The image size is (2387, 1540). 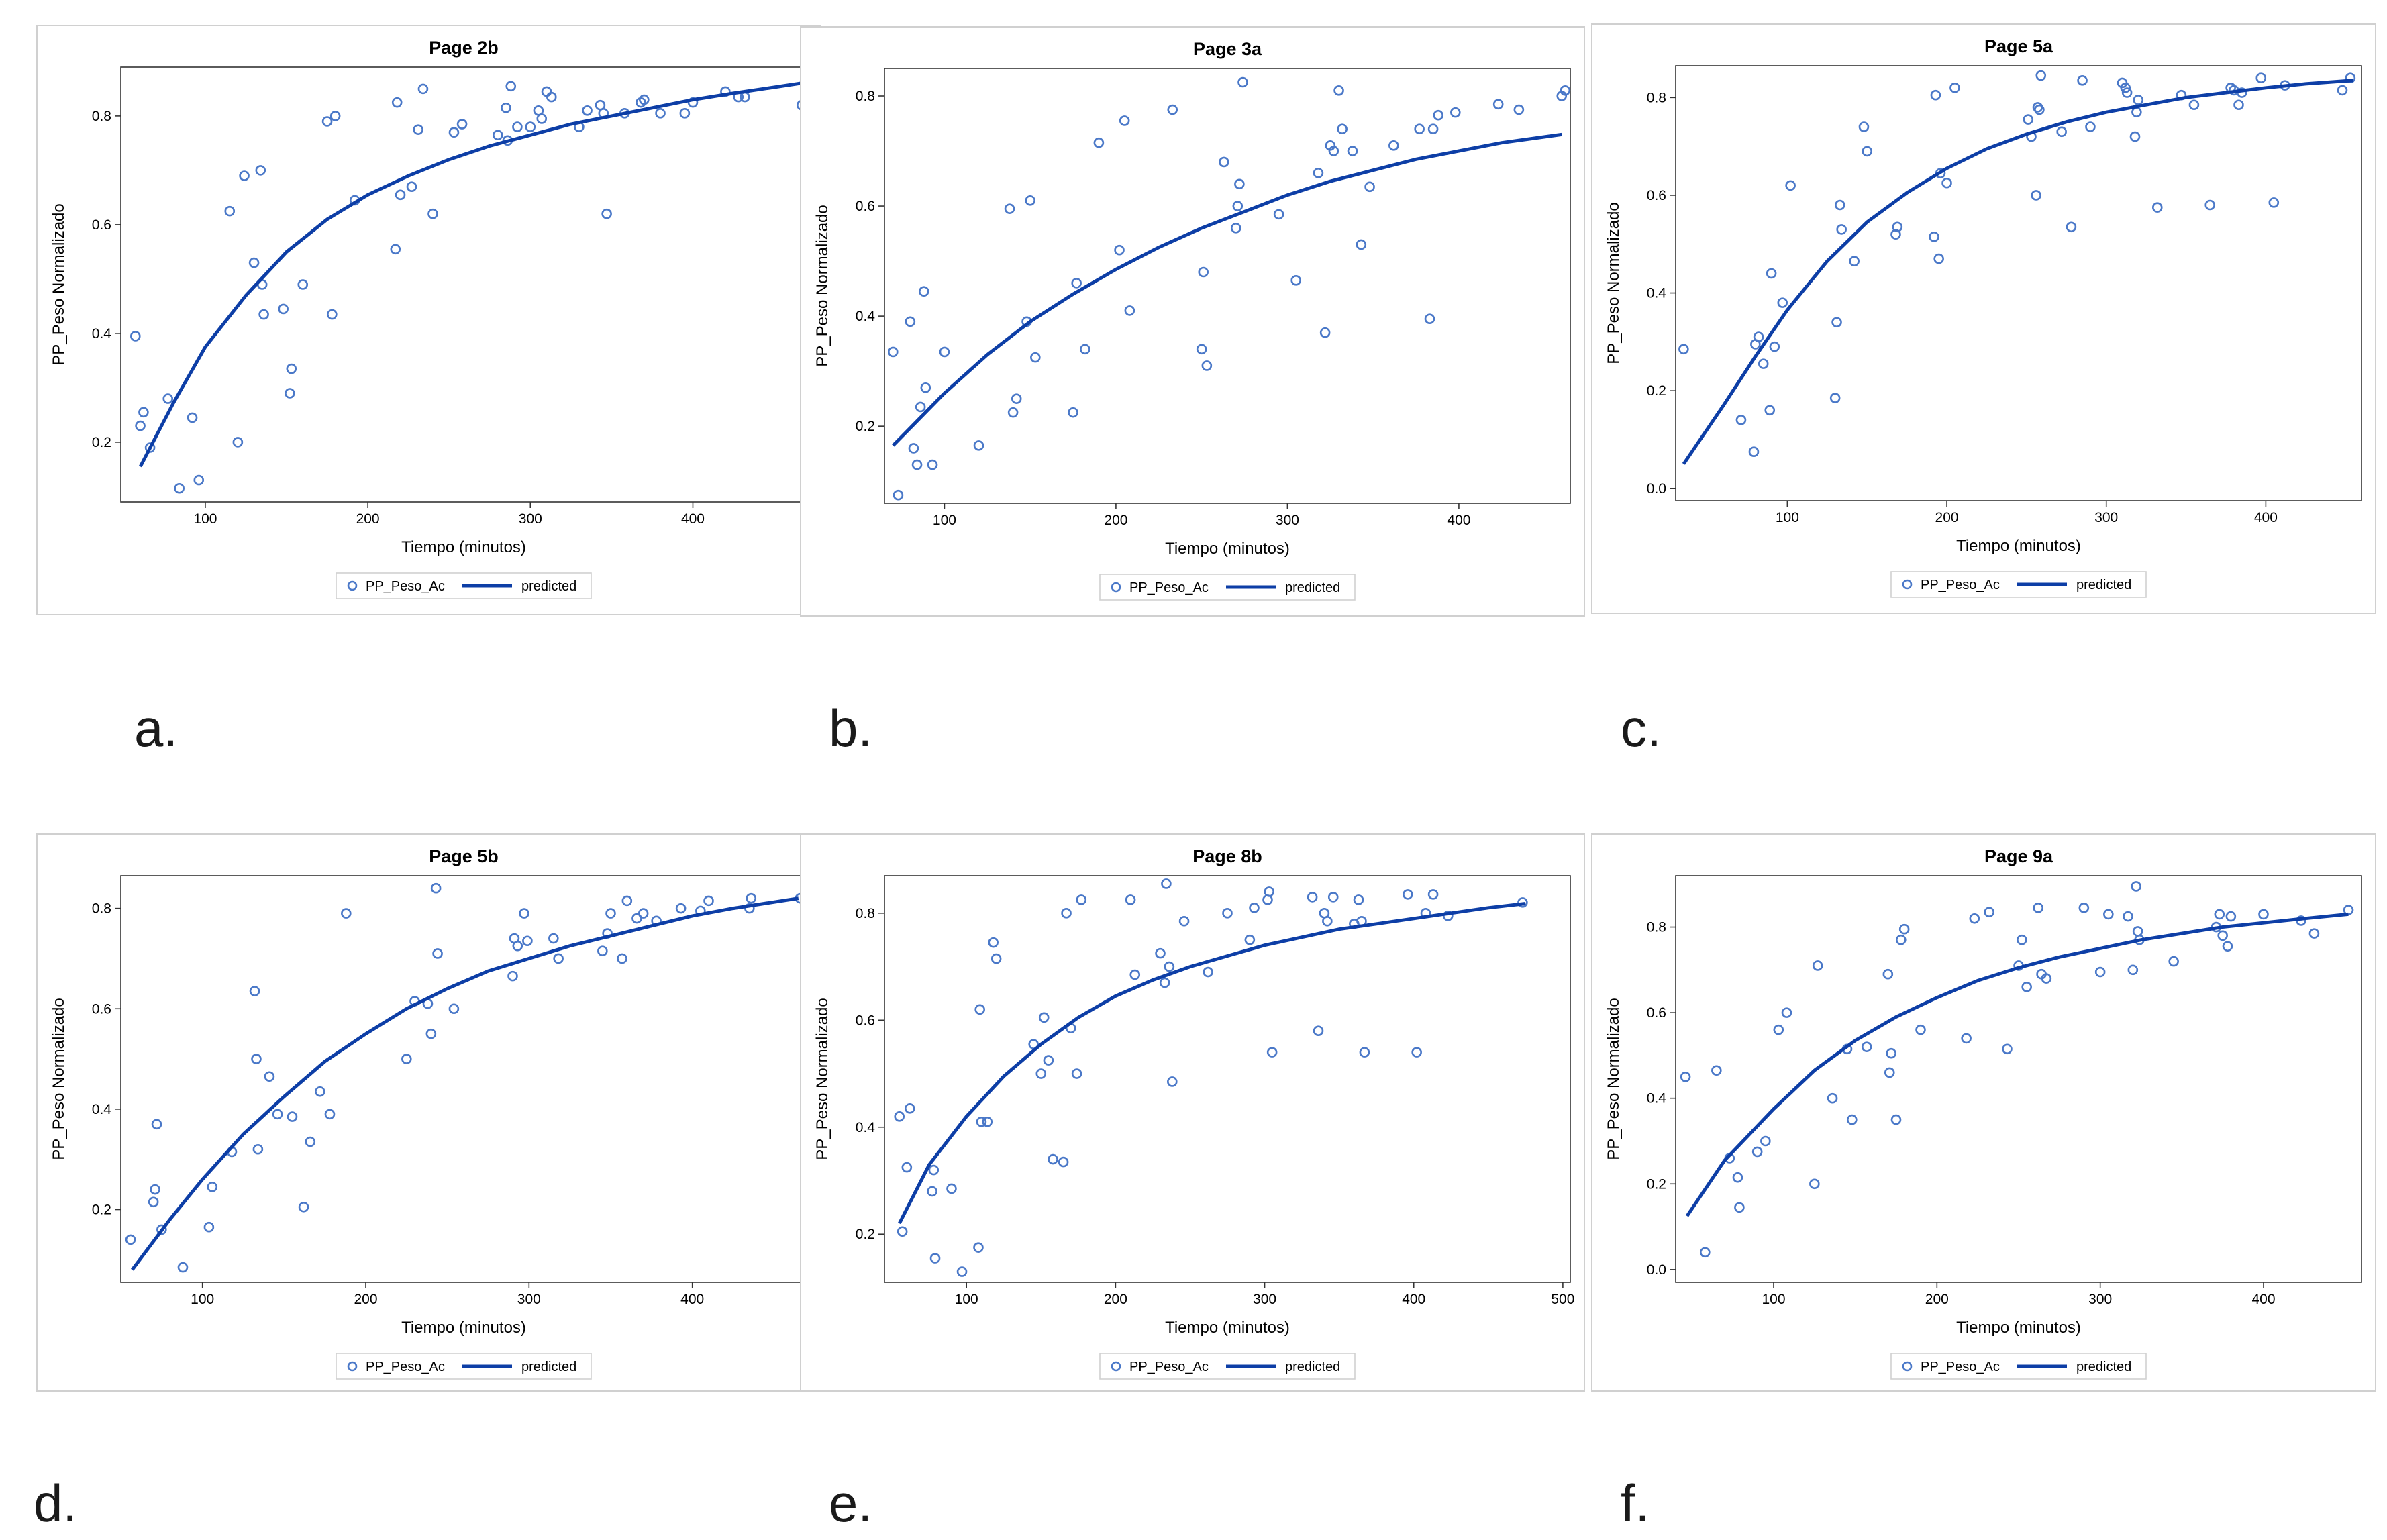 I want to click on chart-title: Page 5a, so click(x=2018, y=46).